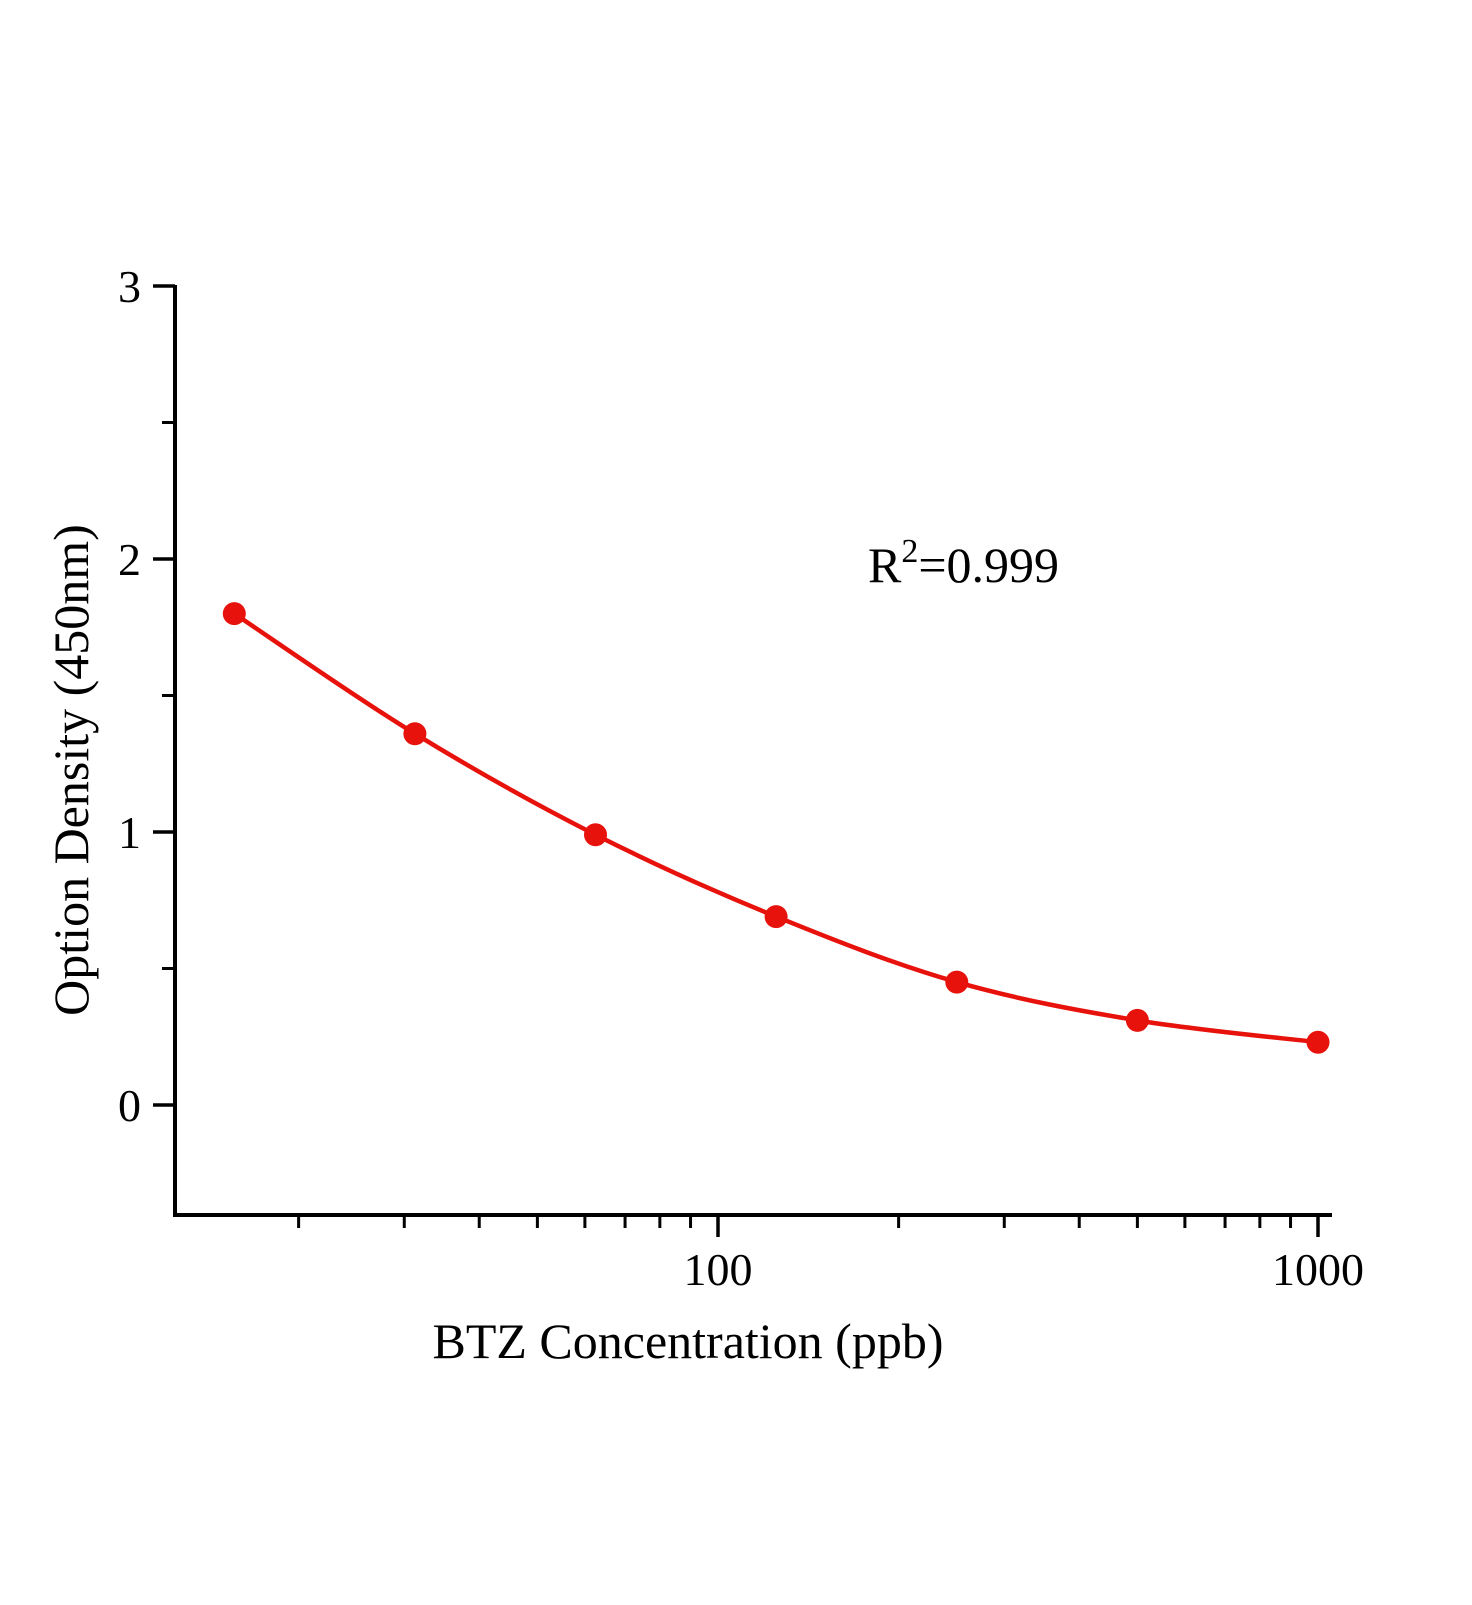  Describe the element at coordinates (885, 565) in the screenshot. I see `r-squared-base: R` at that location.